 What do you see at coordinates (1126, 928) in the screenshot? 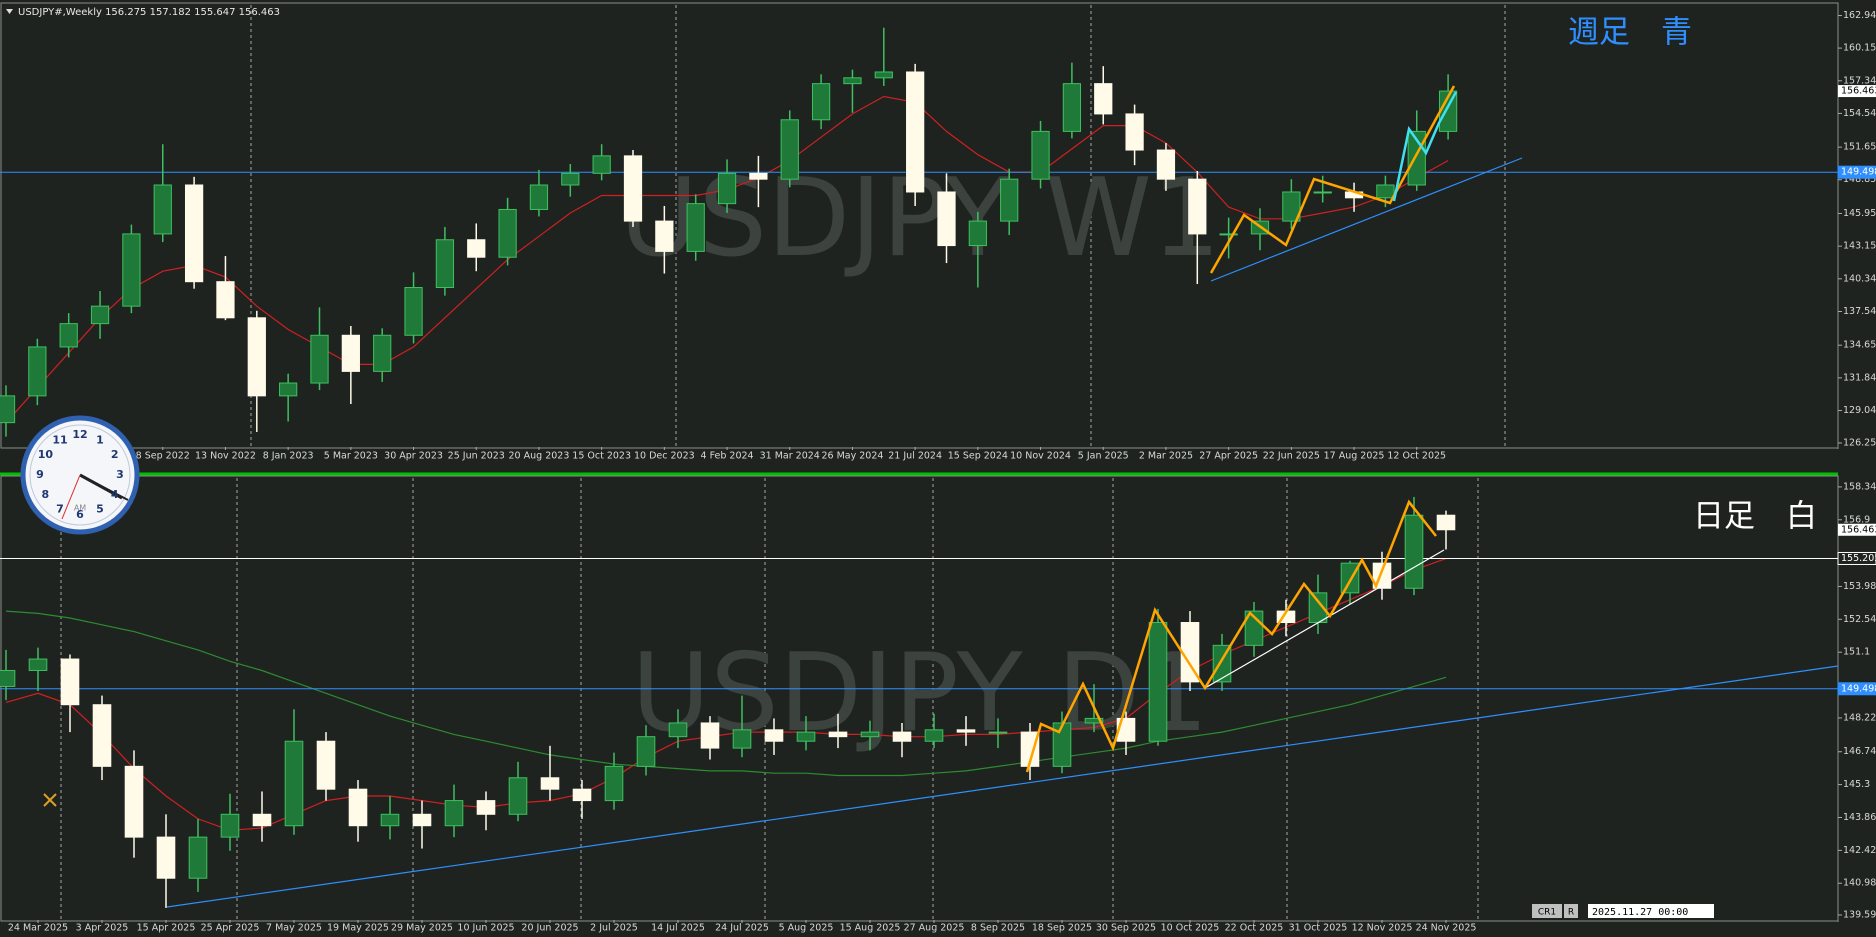
I see `x-tick-label: 30 Sep 2025` at bounding box center [1126, 928].